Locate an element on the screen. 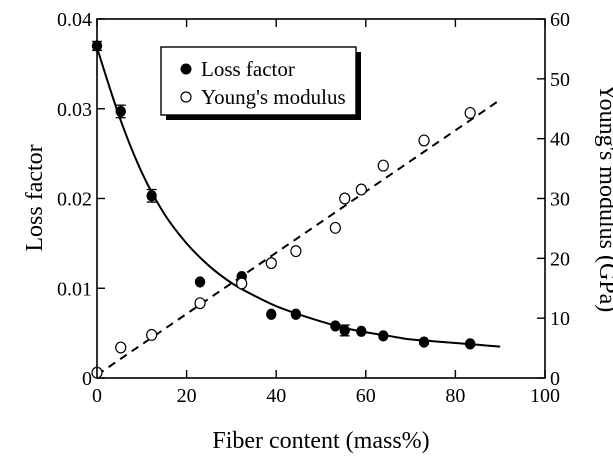 The image size is (613, 456). y-right-tick-label: 60 is located at coordinates (560, 20).